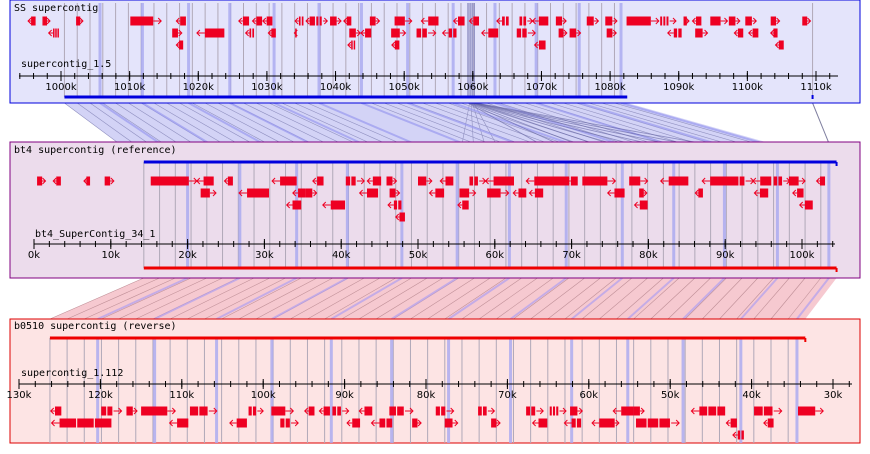 The height and width of the screenshot is (454, 870). What do you see at coordinates (100, 395) in the screenshot?
I see `ruler-tick-label: 120k` at bounding box center [100, 395].